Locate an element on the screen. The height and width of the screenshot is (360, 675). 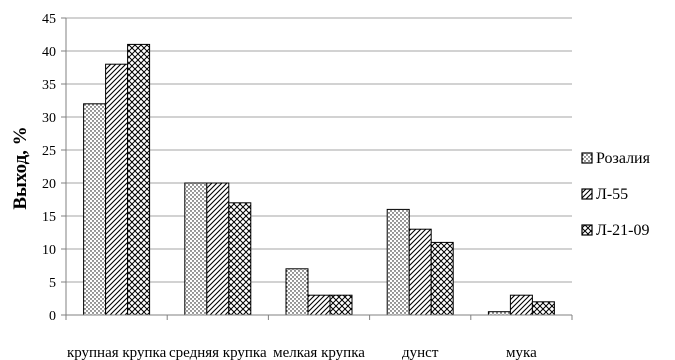
x-category-label: мука is located at coordinates (521, 352).